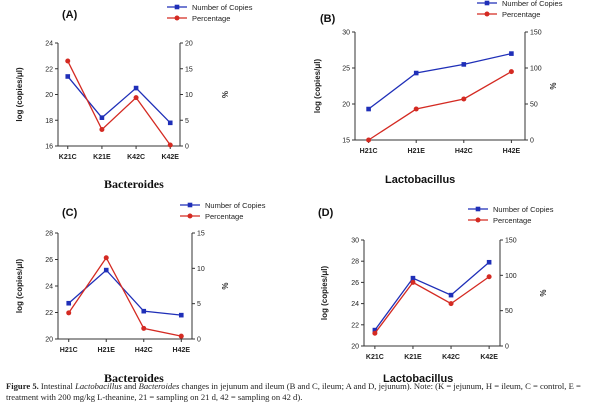 The width and height of the screenshot is (600, 420). What do you see at coordinates (189, 69) in the screenshot?
I see `y2-tick-label: 15` at bounding box center [189, 69].